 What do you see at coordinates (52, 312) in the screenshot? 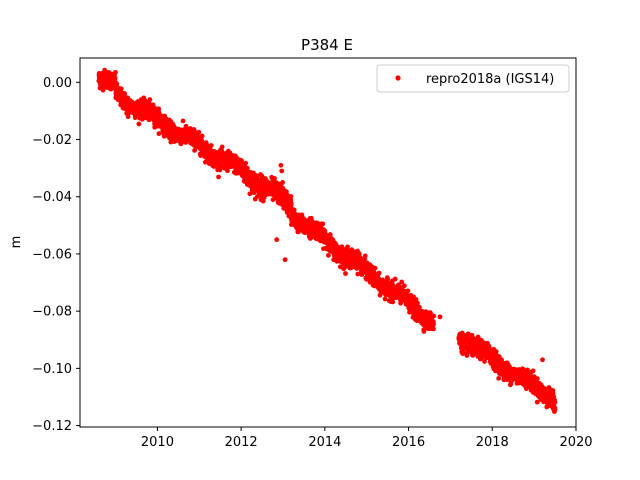
I see `y-tick-label: −0.08` at bounding box center [52, 312].